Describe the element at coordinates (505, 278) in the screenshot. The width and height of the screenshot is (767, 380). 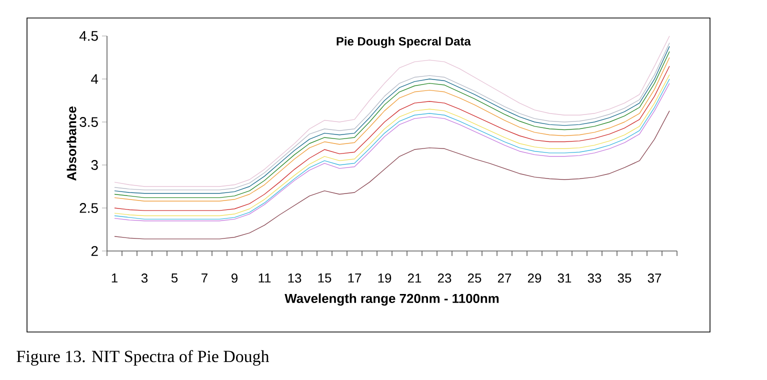
I see `x-tick-label: 27` at that location.